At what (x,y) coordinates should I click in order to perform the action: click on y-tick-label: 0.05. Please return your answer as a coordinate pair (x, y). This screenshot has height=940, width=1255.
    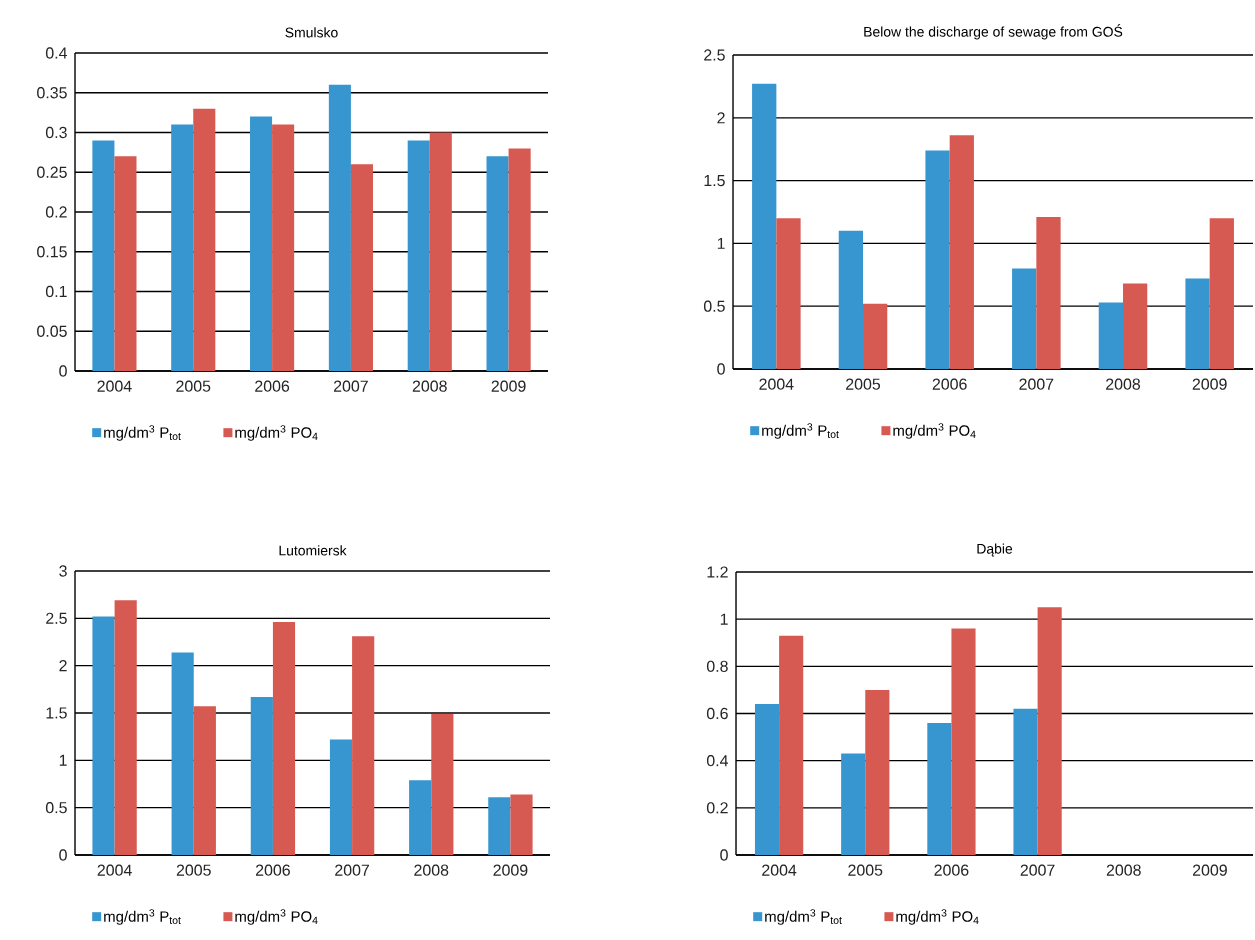
    Looking at the image, I should click on (52, 331).